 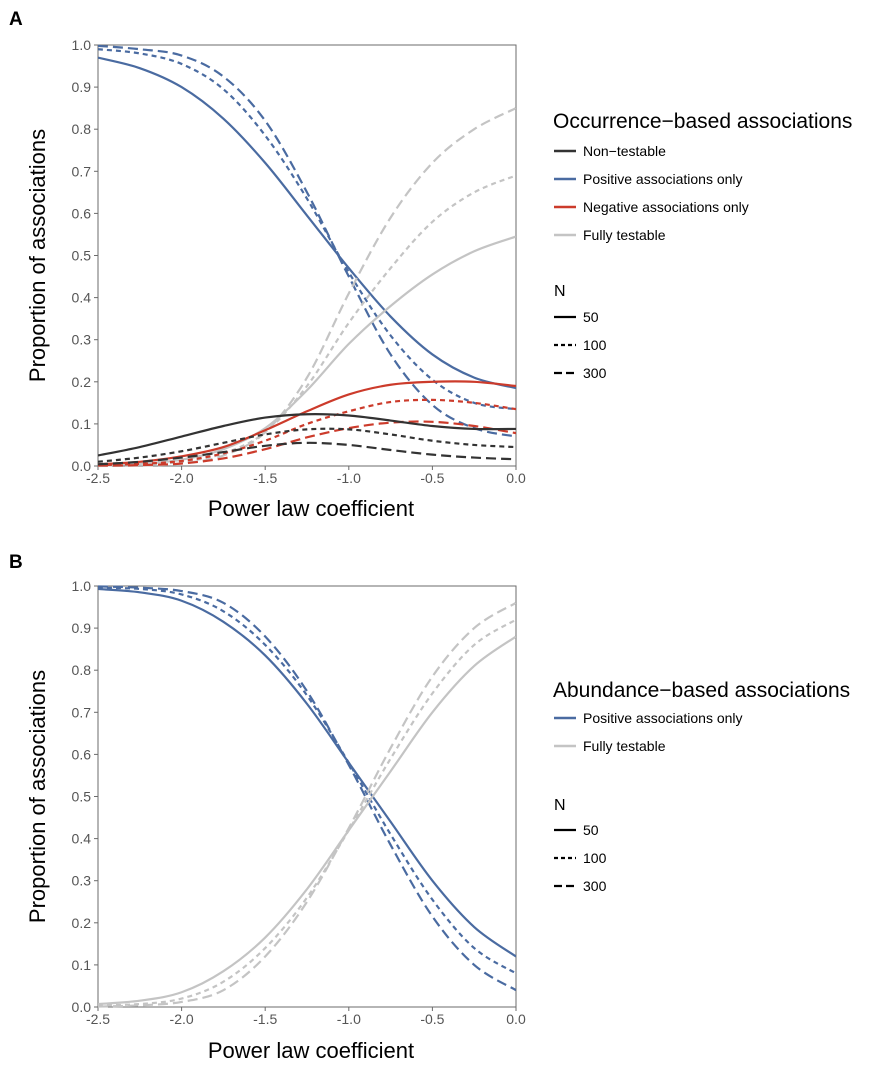 What do you see at coordinates (624, 151) in the screenshot?
I see `legend-item-label: Non−testable` at bounding box center [624, 151].